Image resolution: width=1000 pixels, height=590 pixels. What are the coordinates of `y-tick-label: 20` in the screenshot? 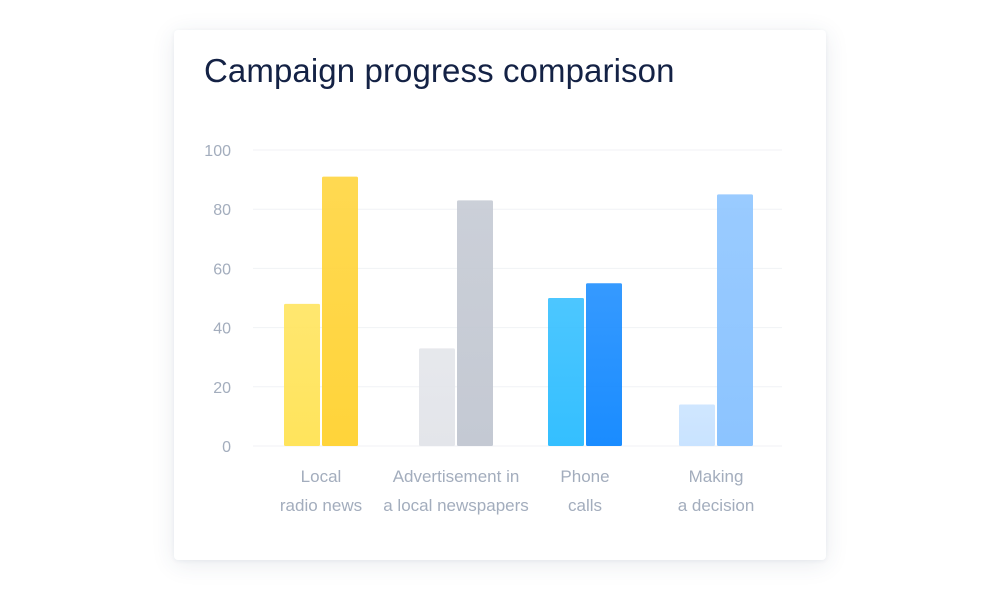 It's located at (222, 388).